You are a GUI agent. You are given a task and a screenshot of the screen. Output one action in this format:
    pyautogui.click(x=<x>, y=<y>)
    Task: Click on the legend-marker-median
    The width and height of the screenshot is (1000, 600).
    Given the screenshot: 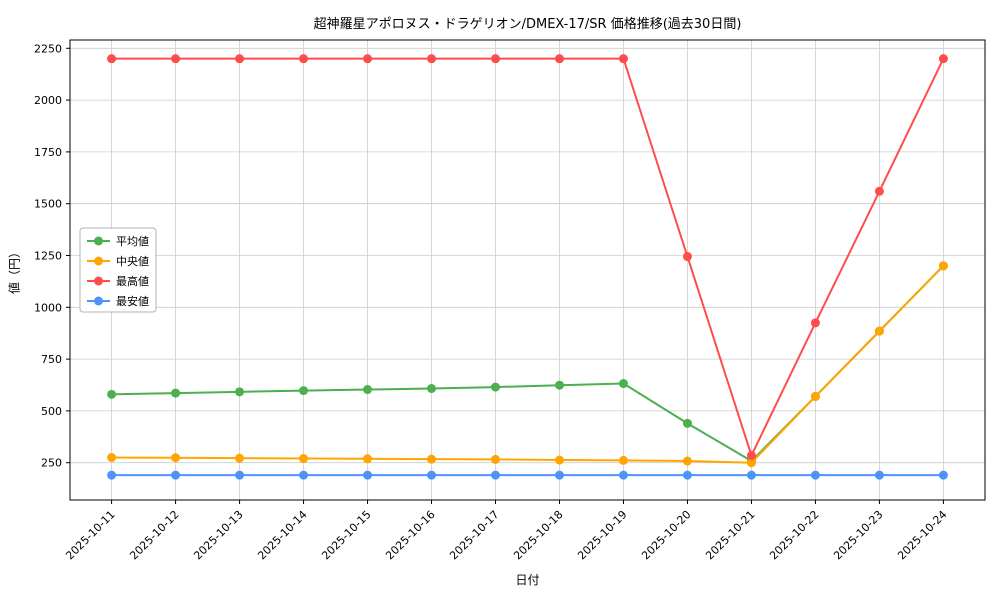 What is the action you would take?
    pyautogui.click(x=98, y=261)
    